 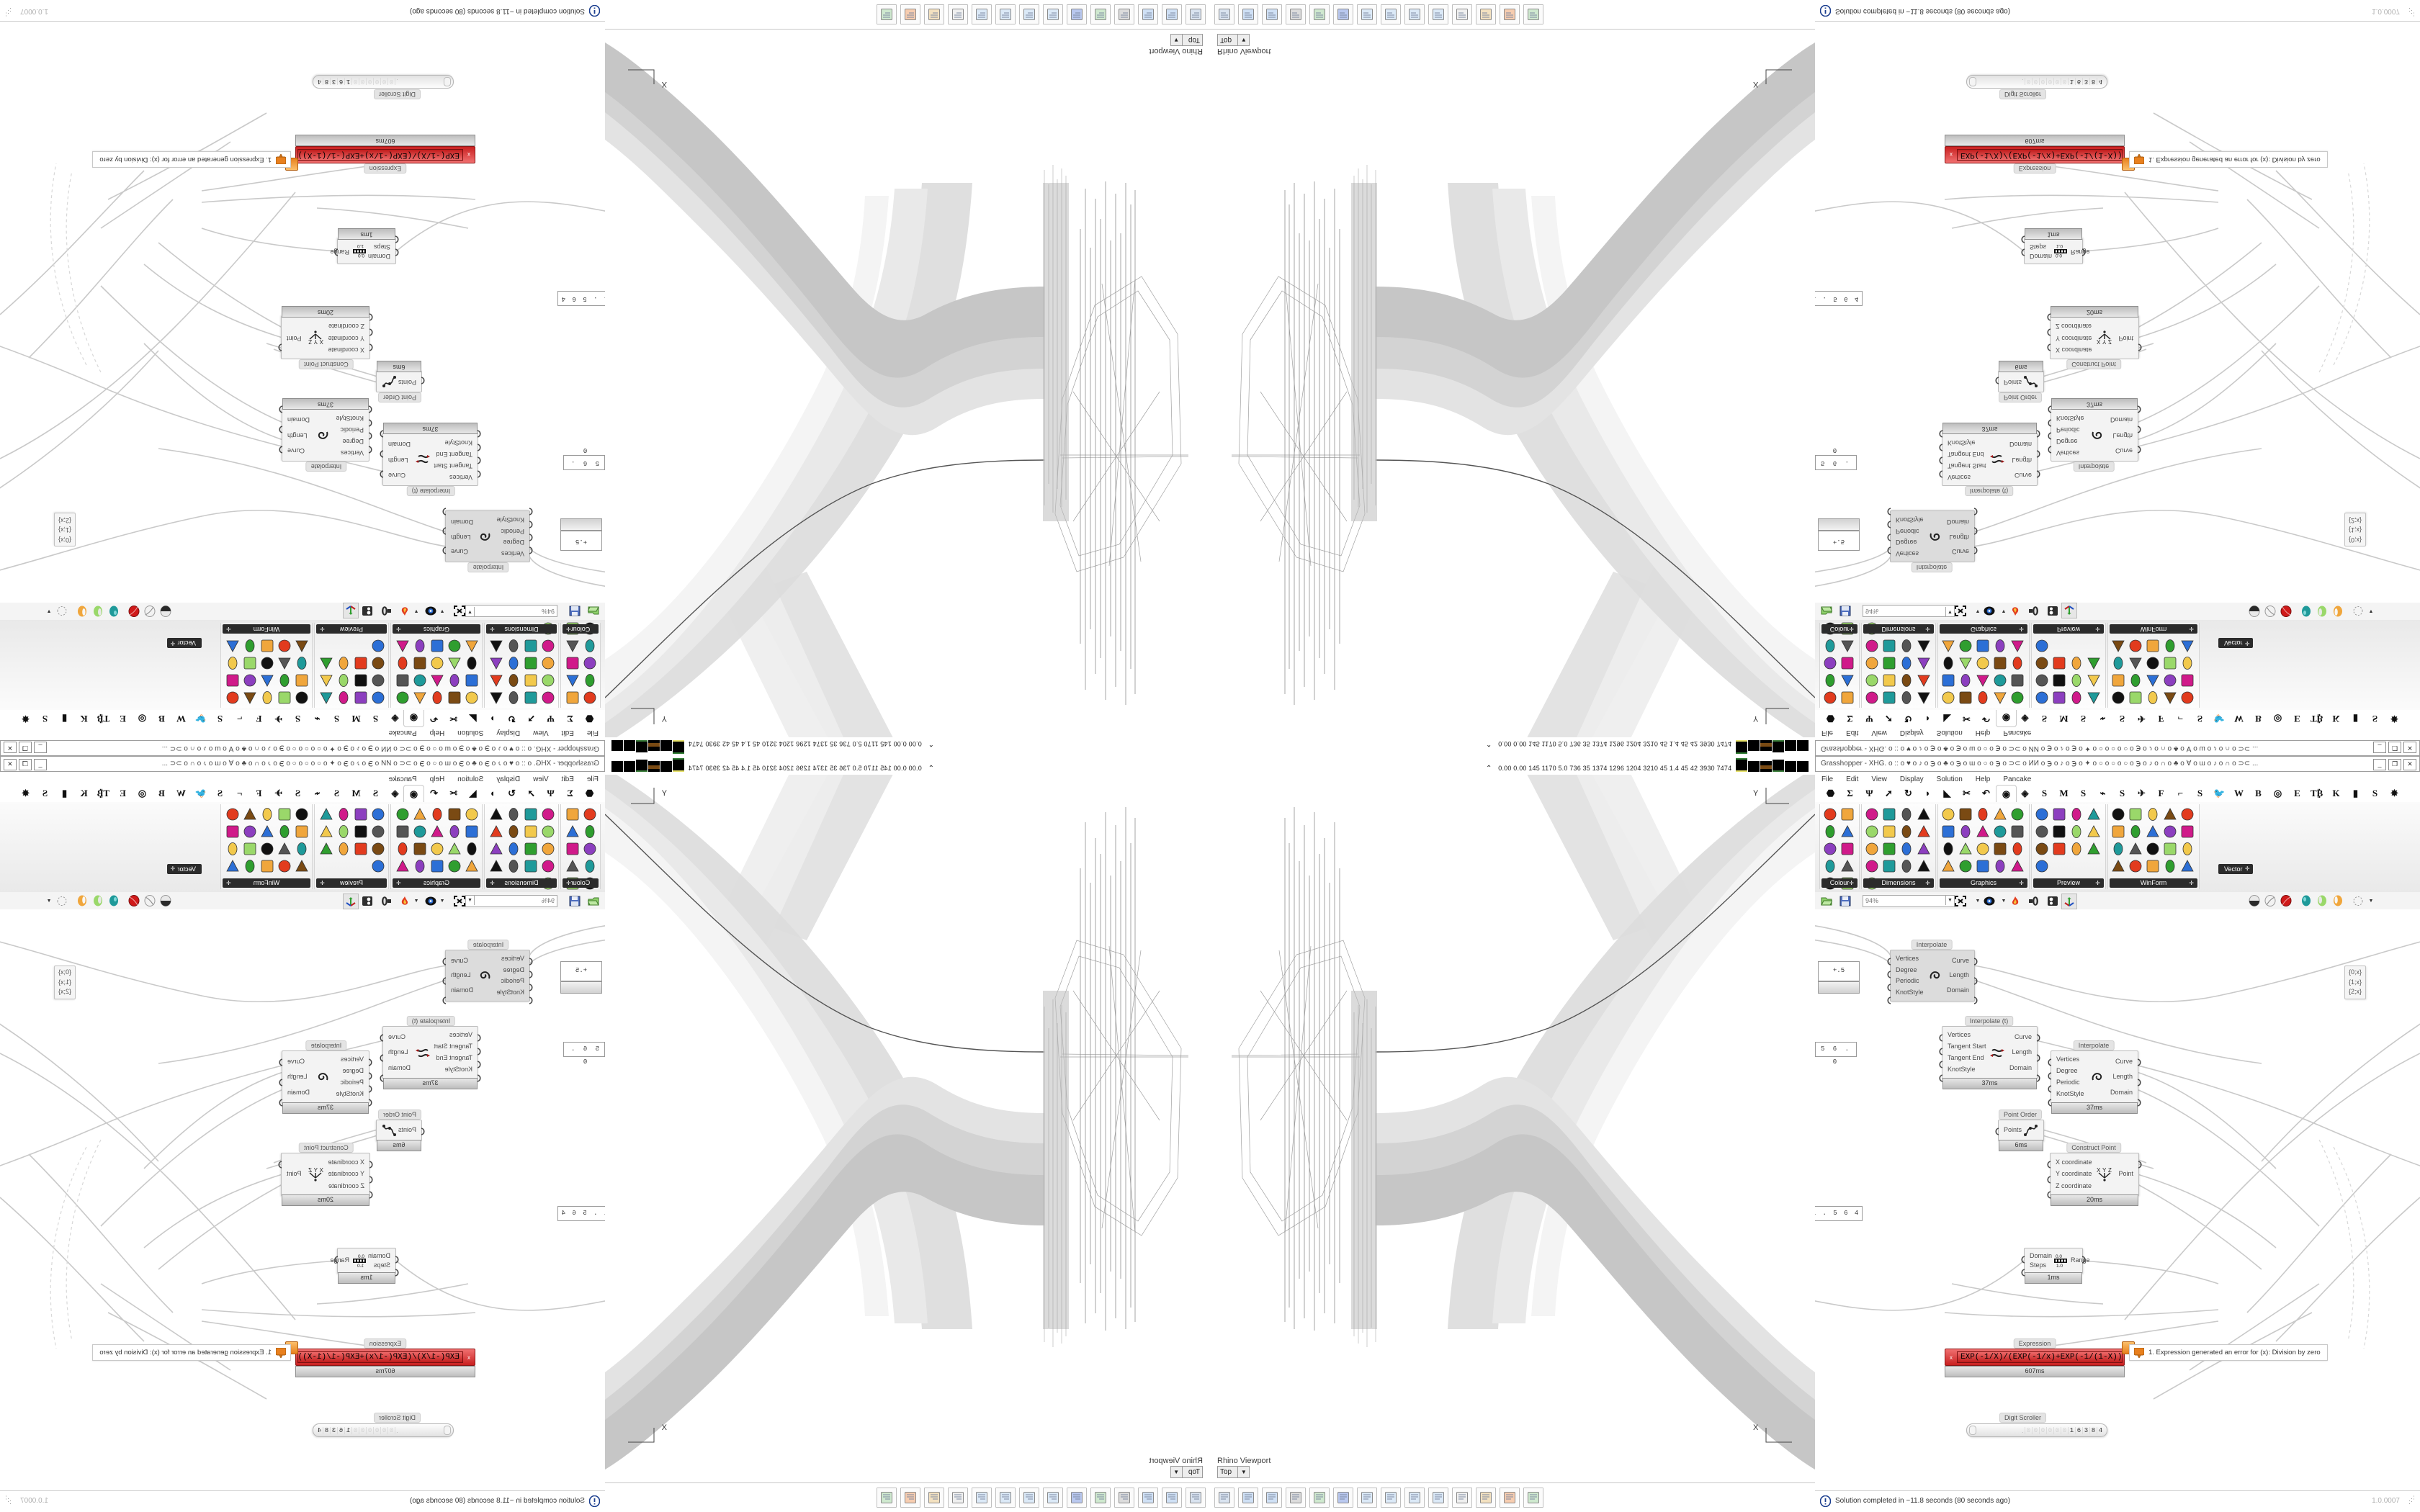 What do you see at coordinates (1233, 1472) in the screenshot?
I see `viewport-tab-top: Top ▼` at bounding box center [1233, 1472].